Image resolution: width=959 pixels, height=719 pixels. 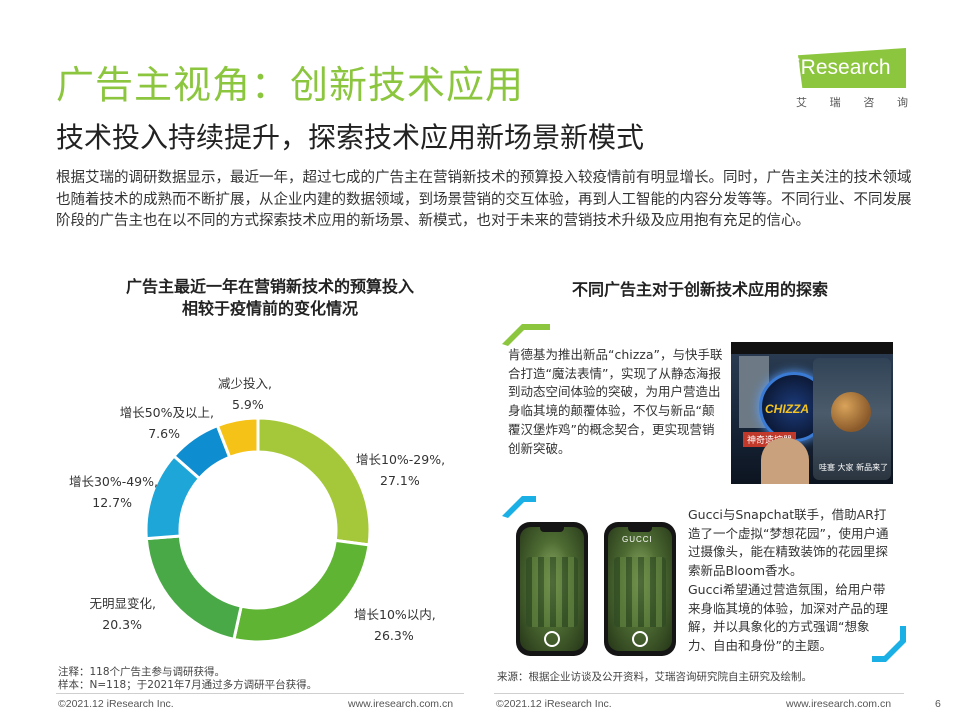 What do you see at coordinates (400, 470) in the screenshot?
I see `donut-label-10-29: 增长10%-29%, 27.1%` at bounding box center [400, 470].